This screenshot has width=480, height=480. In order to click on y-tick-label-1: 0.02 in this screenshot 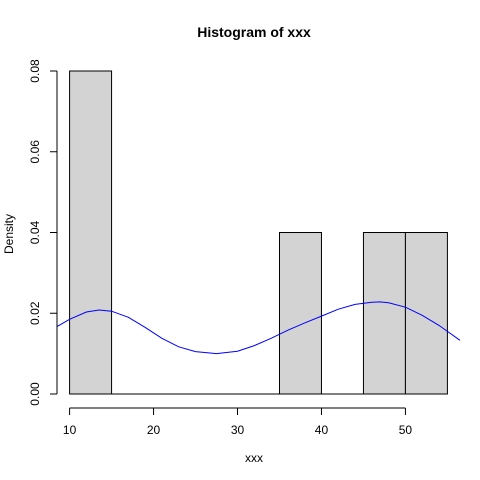, I will do `click(35, 313)`.